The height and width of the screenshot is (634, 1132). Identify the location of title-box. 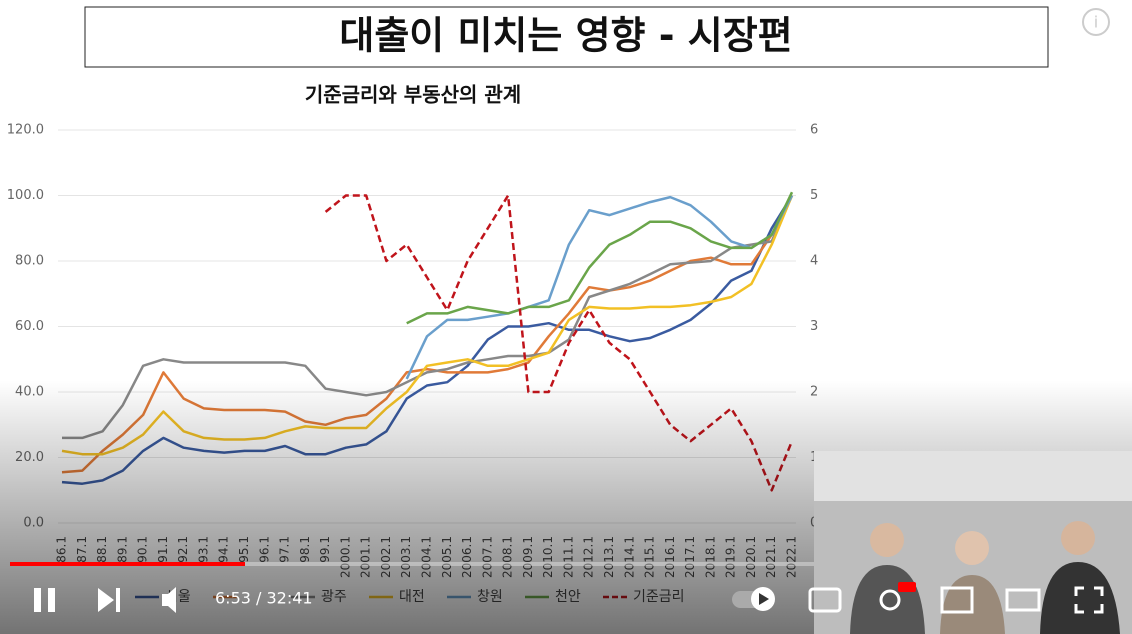
(566, 37).